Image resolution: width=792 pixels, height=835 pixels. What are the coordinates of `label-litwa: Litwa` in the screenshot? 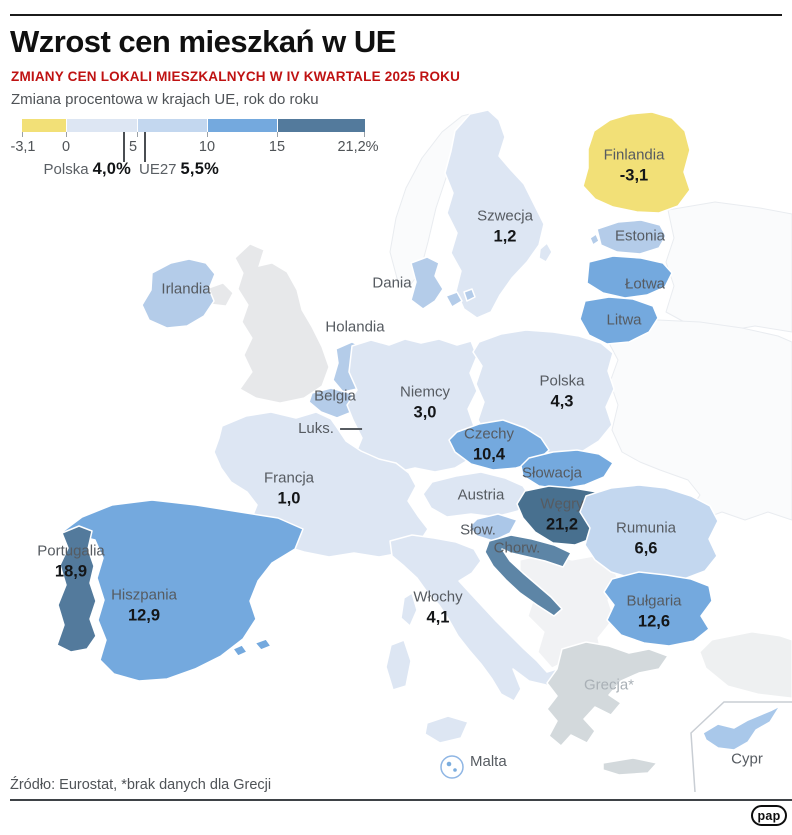 It's located at (624, 320).